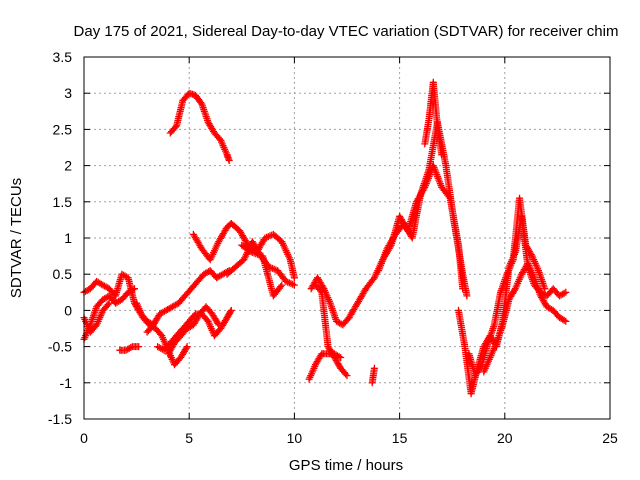 The width and height of the screenshot is (640, 480). Describe the element at coordinates (60, 419) in the screenshot. I see `y-tick-label: -1.5` at that location.